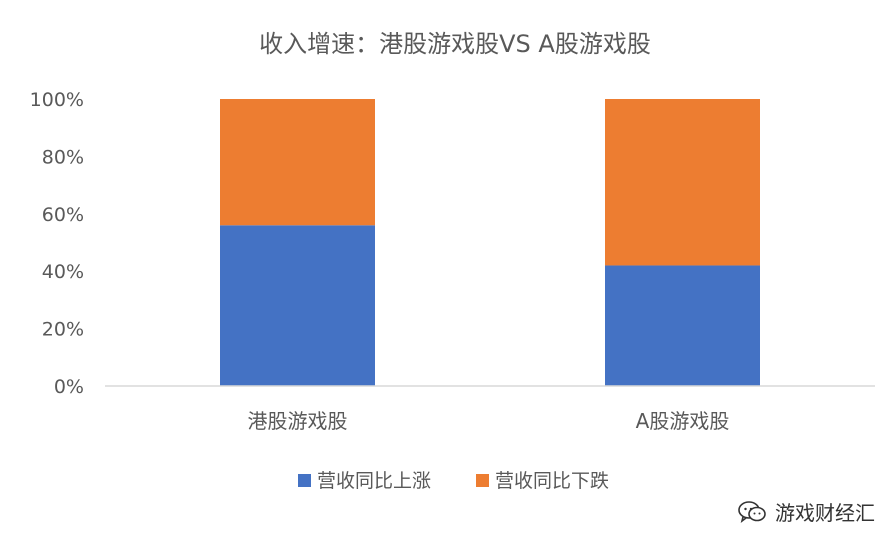  What do you see at coordinates (63, 272) in the screenshot?
I see `y-tick-label: 40%` at bounding box center [63, 272].